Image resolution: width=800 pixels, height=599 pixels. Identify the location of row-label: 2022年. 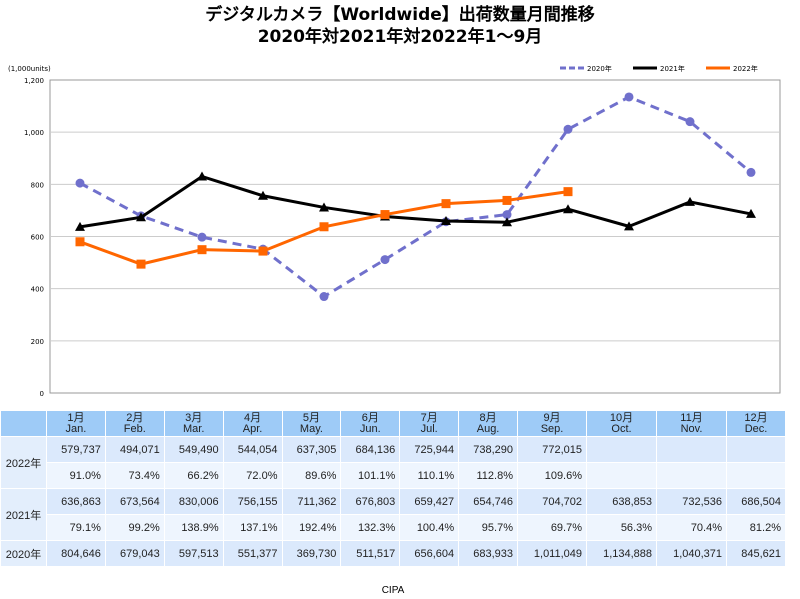
(23, 462).